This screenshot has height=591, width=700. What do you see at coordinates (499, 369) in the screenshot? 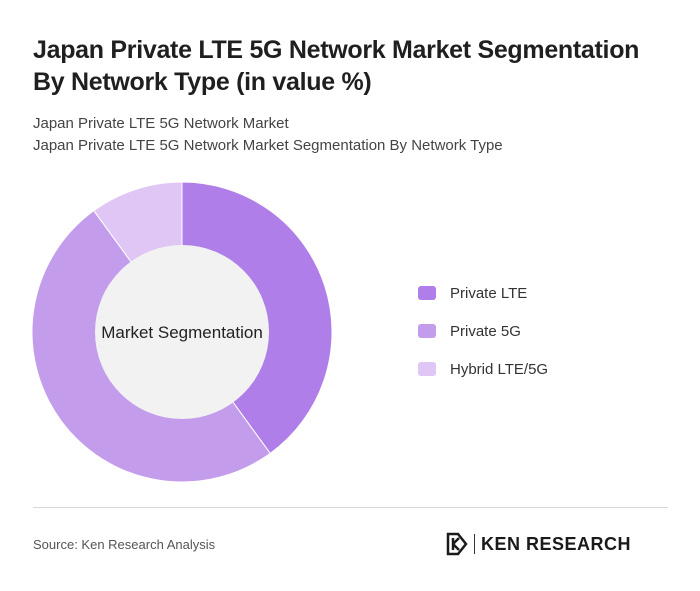
I see `legend-label-hybrid: Hybrid LTE/5G` at bounding box center [499, 369].